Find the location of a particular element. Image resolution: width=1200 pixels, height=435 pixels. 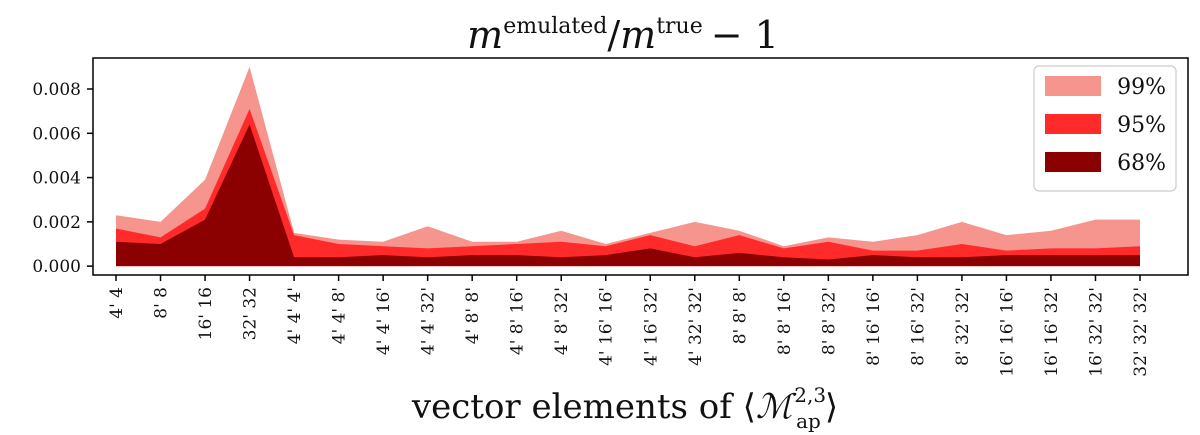

xlabel-suffix: ⟩ is located at coordinates (831, 407).